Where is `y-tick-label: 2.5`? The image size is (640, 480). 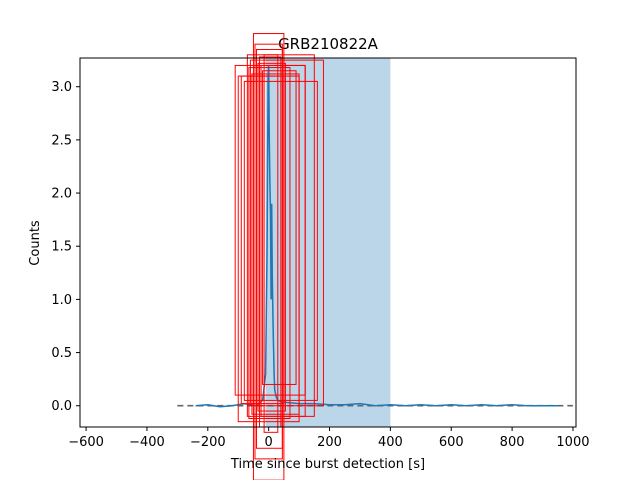
y-tick-label: 2.5 is located at coordinates (61, 140).